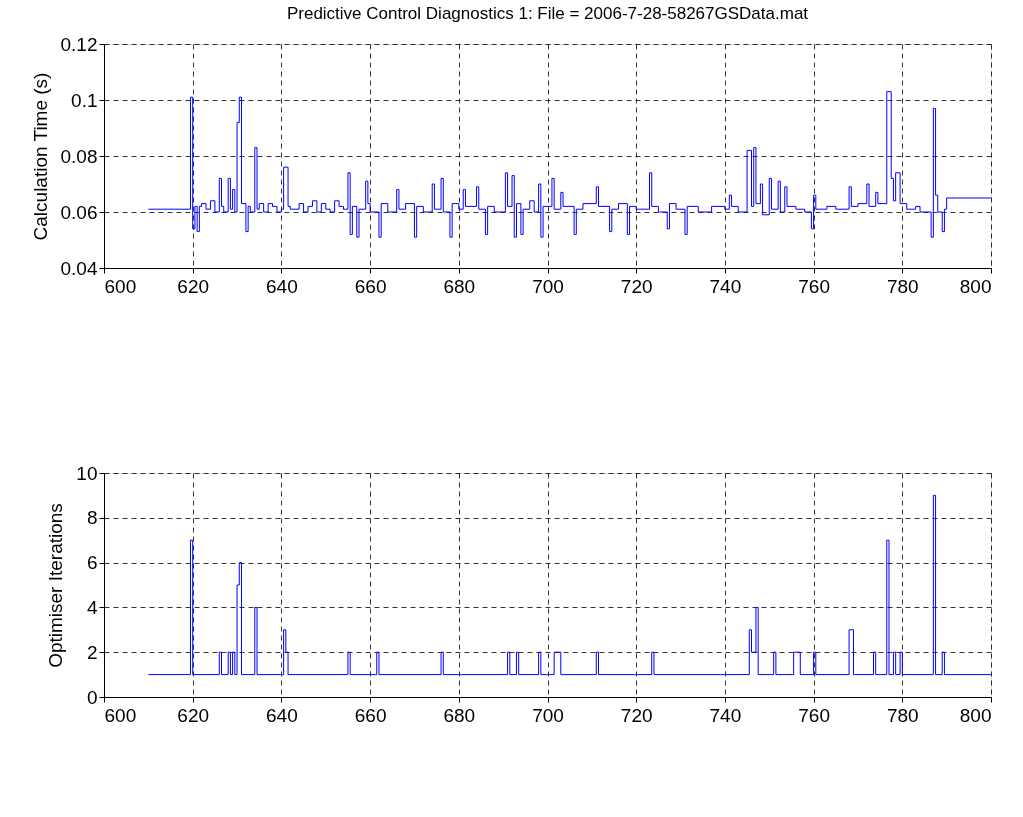 Image resolution: width=1023 pixels, height=817 pixels. Describe the element at coordinates (40, 156) in the screenshot. I see `y-axis-title: Calculation Time (s)` at that location.